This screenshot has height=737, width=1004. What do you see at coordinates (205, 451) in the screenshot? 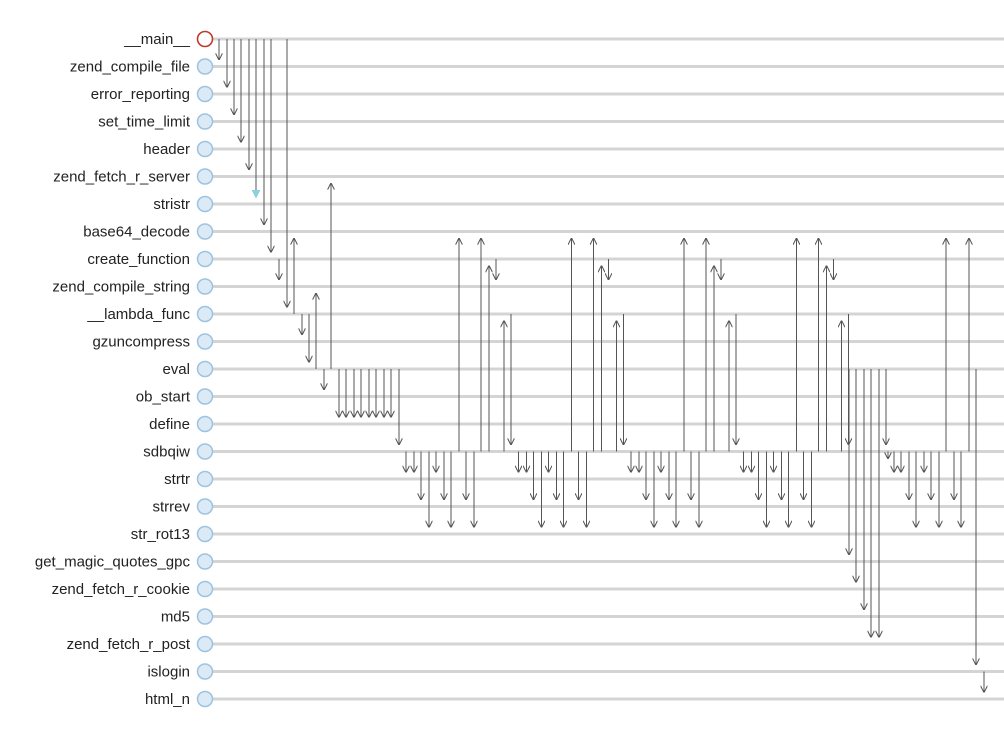
I see `node-sdbqiw` at bounding box center [205, 451].